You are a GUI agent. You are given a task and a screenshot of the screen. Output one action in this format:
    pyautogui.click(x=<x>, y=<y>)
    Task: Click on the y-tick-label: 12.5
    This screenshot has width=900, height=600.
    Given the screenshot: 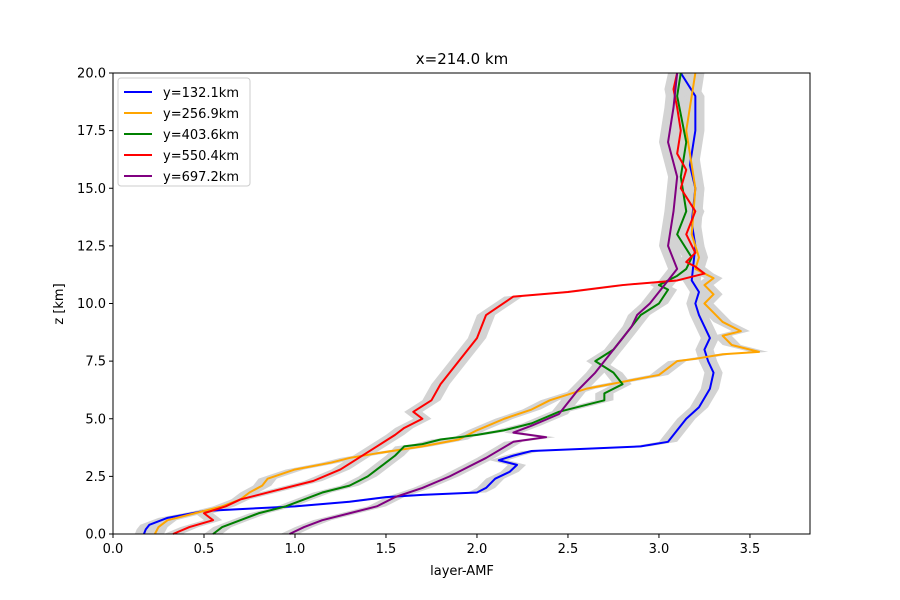 What is the action you would take?
    pyautogui.click(x=91, y=246)
    